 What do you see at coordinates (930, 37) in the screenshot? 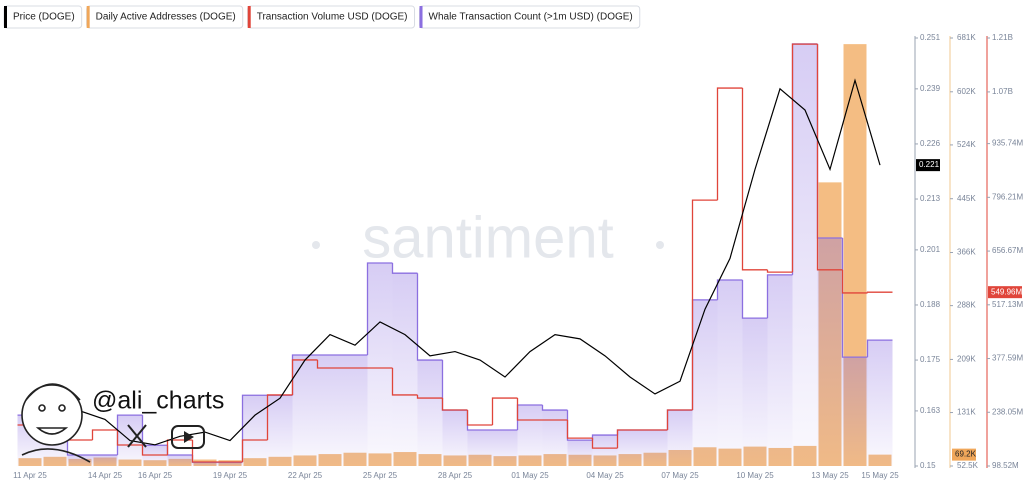
I see `price-tick-label: 0.251` at bounding box center [930, 37].